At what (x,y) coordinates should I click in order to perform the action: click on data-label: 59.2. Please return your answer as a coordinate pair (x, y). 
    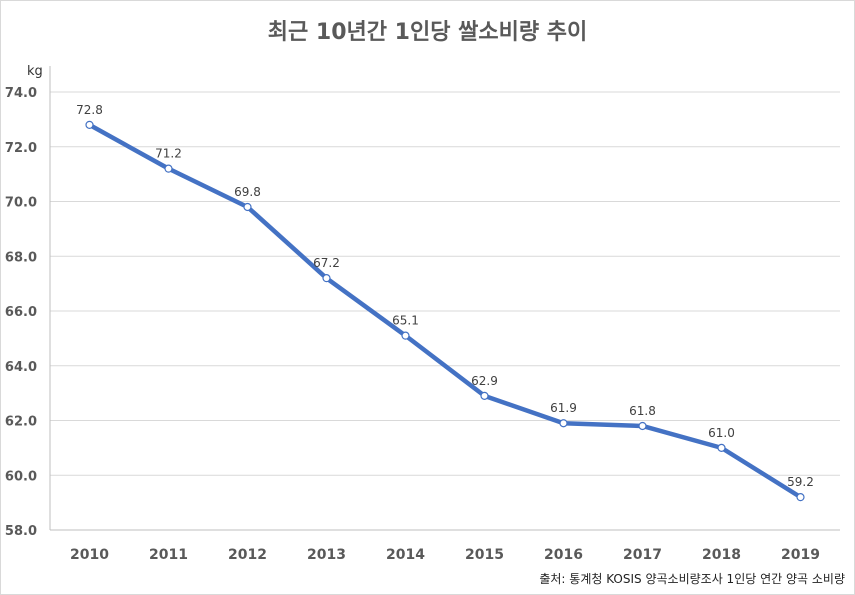
    Looking at the image, I should click on (800, 482).